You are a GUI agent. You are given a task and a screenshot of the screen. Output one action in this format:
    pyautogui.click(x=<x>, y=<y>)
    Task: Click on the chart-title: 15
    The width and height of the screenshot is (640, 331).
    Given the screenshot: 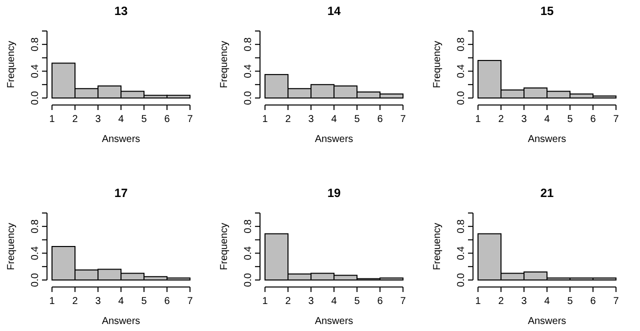 What is the action you would take?
    pyautogui.click(x=547, y=11)
    